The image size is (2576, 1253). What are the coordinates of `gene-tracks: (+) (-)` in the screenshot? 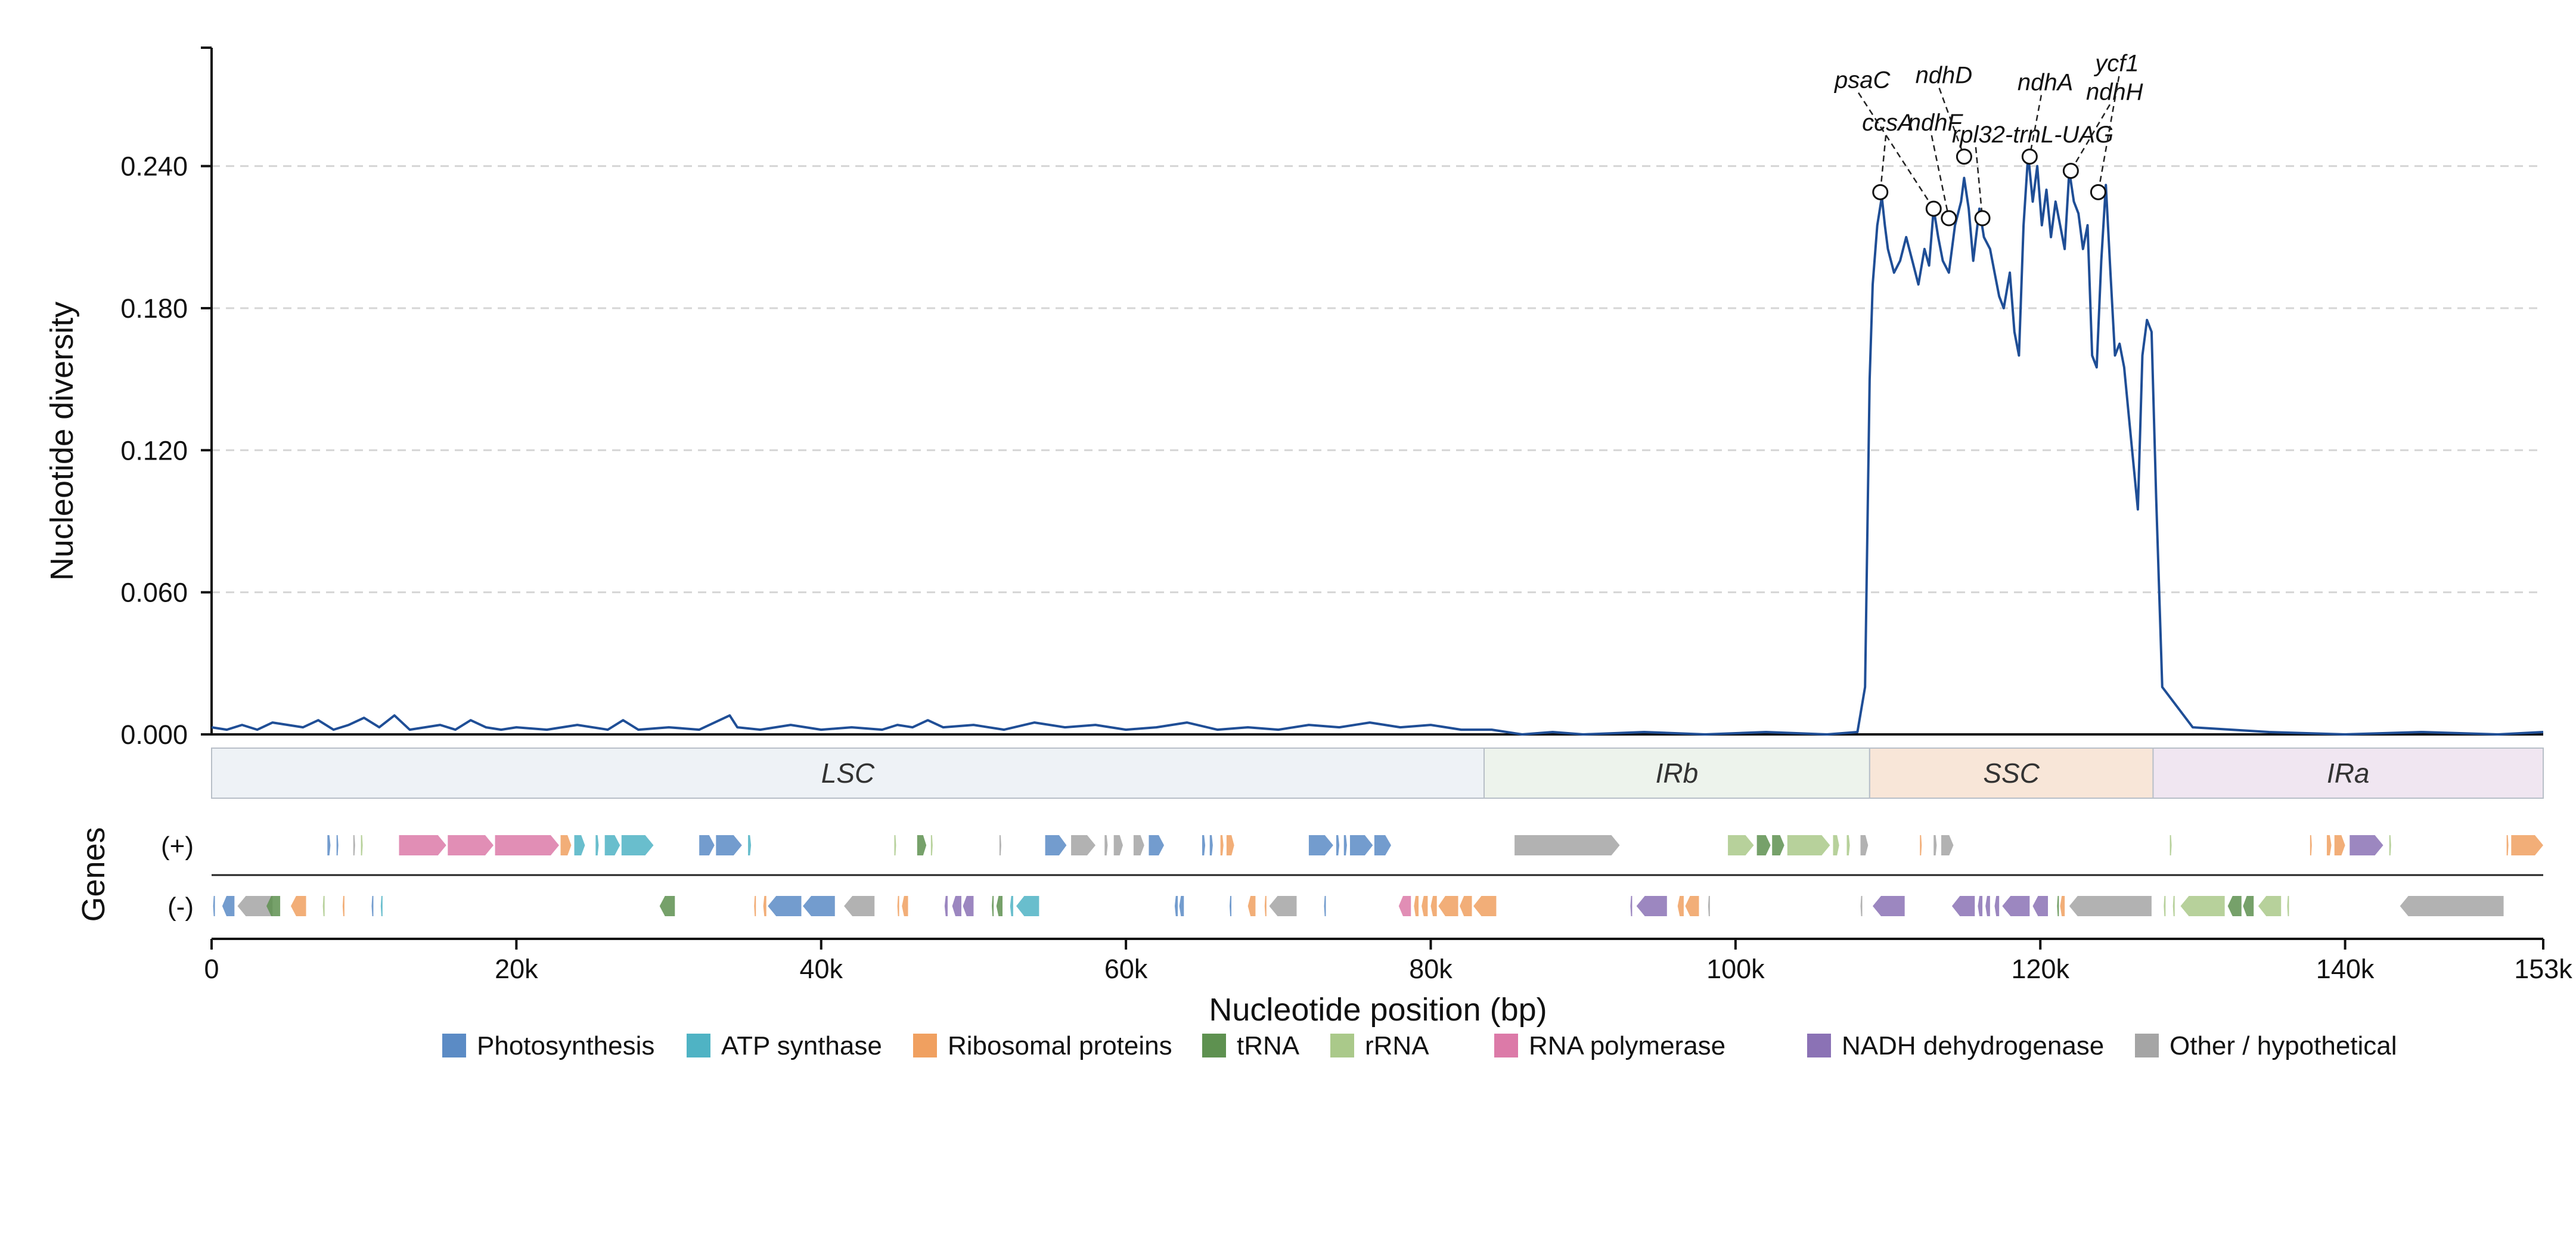 It's located at (1352, 877).